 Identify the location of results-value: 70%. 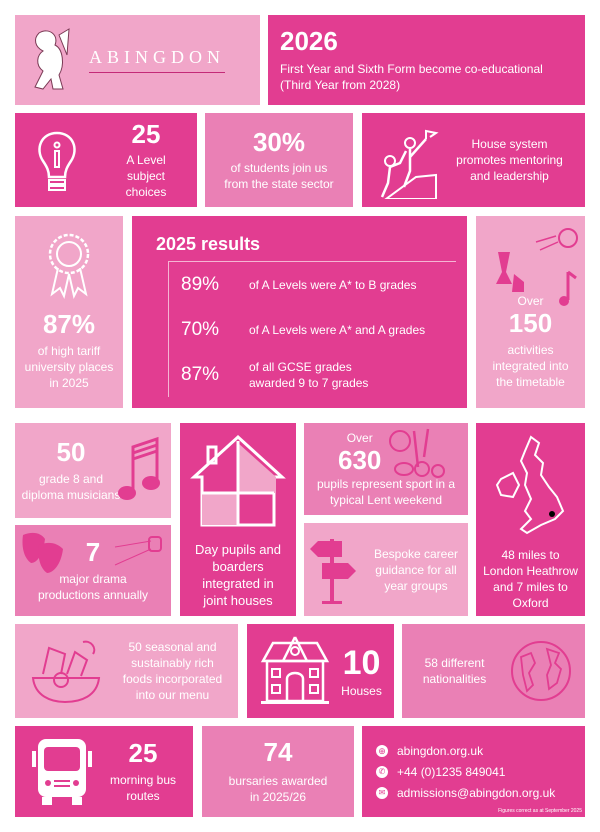
(200, 329).